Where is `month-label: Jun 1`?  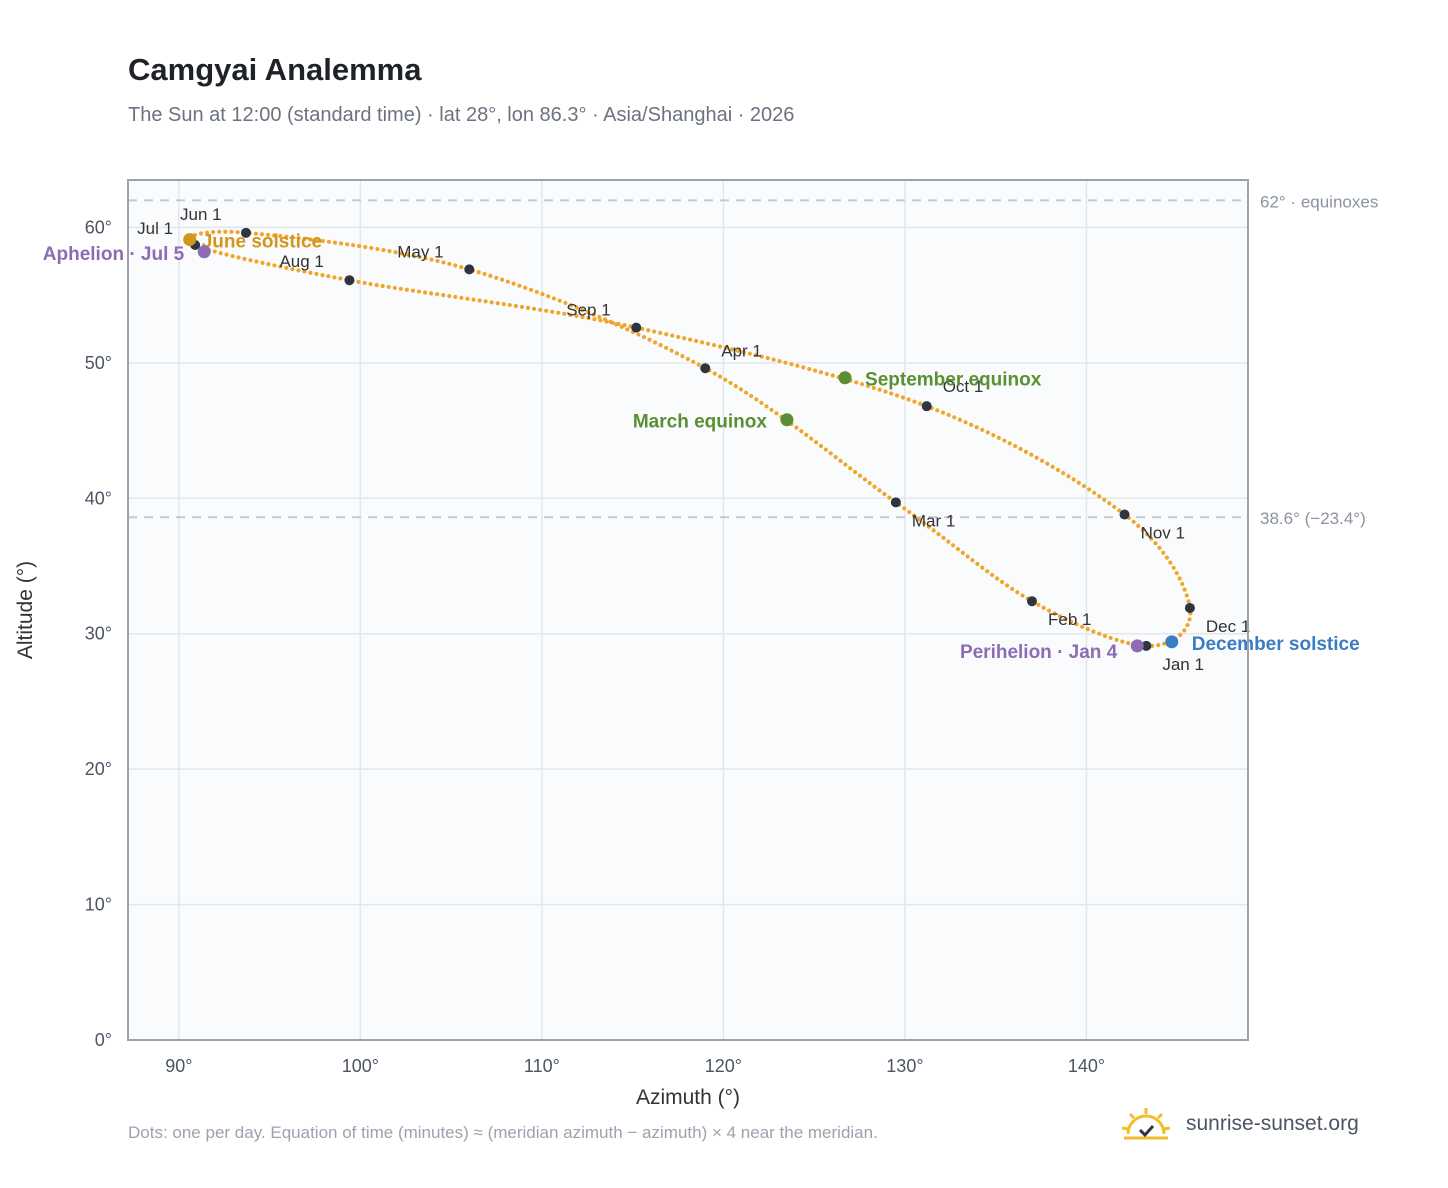
month-label: Jun 1 is located at coordinates (201, 214).